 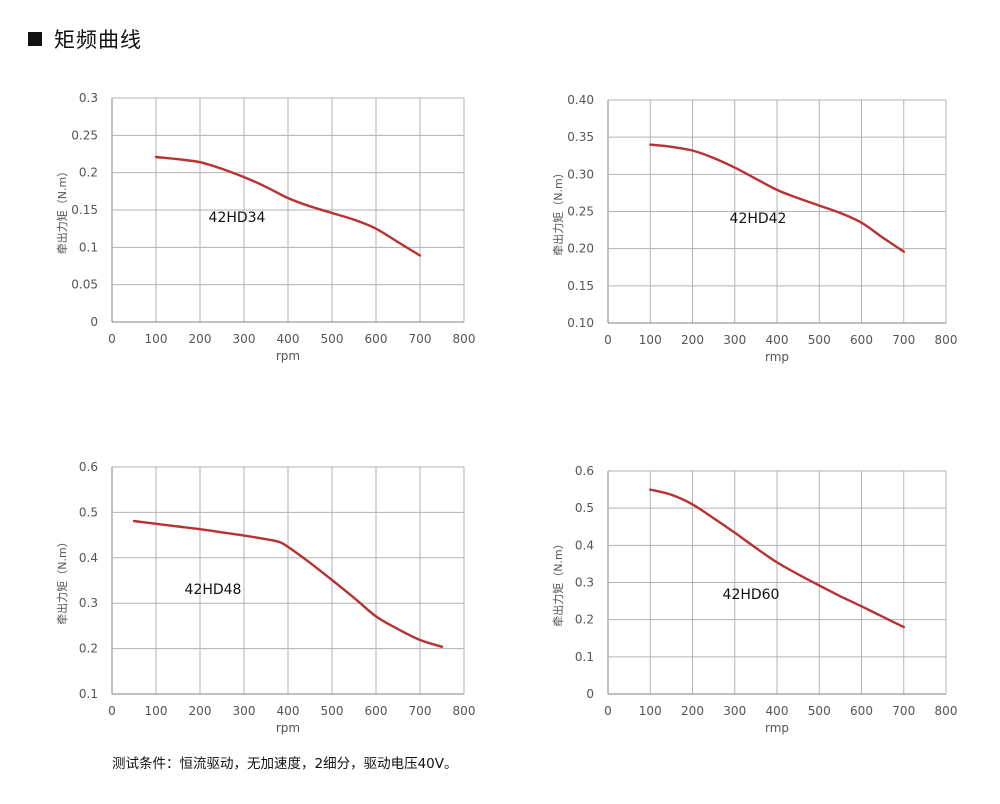 I want to click on y-tick-label: 0.20, so click(x=580, y=249).